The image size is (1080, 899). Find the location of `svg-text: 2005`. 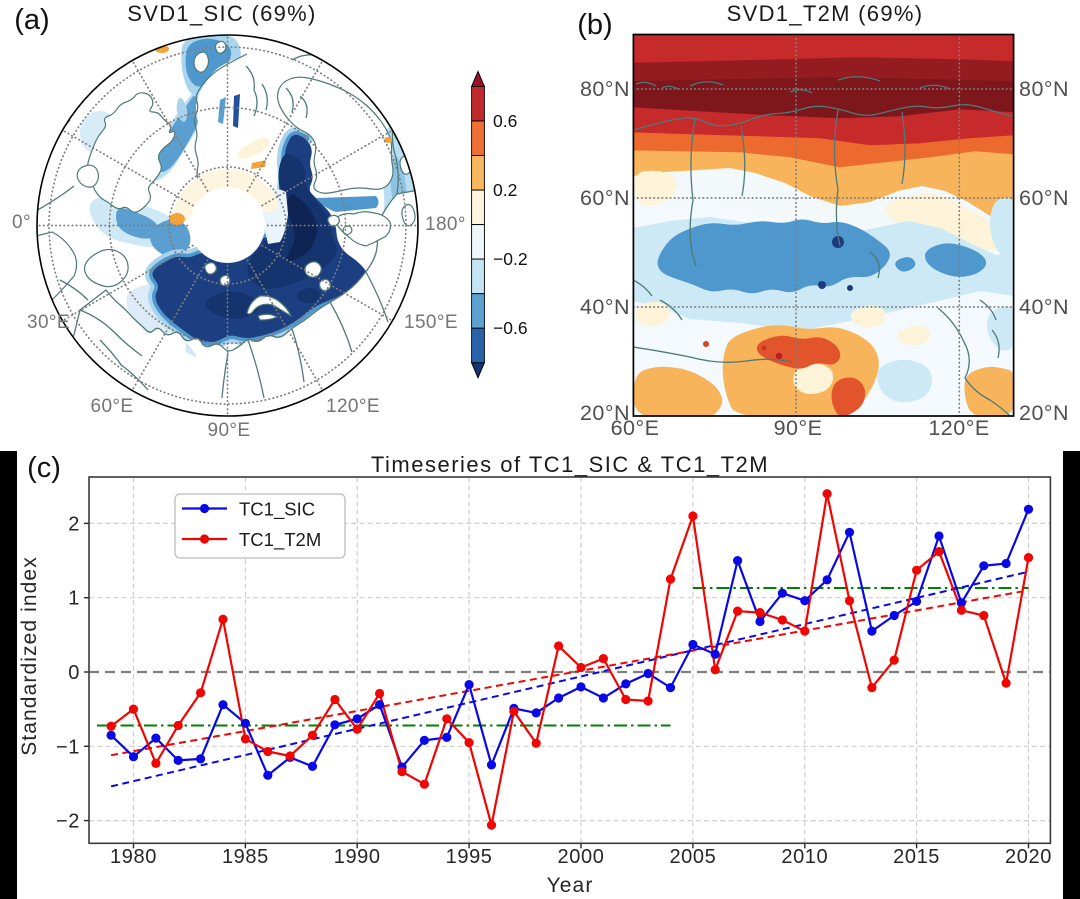

svg-text: 2005 is located at coordinates (692, 857).